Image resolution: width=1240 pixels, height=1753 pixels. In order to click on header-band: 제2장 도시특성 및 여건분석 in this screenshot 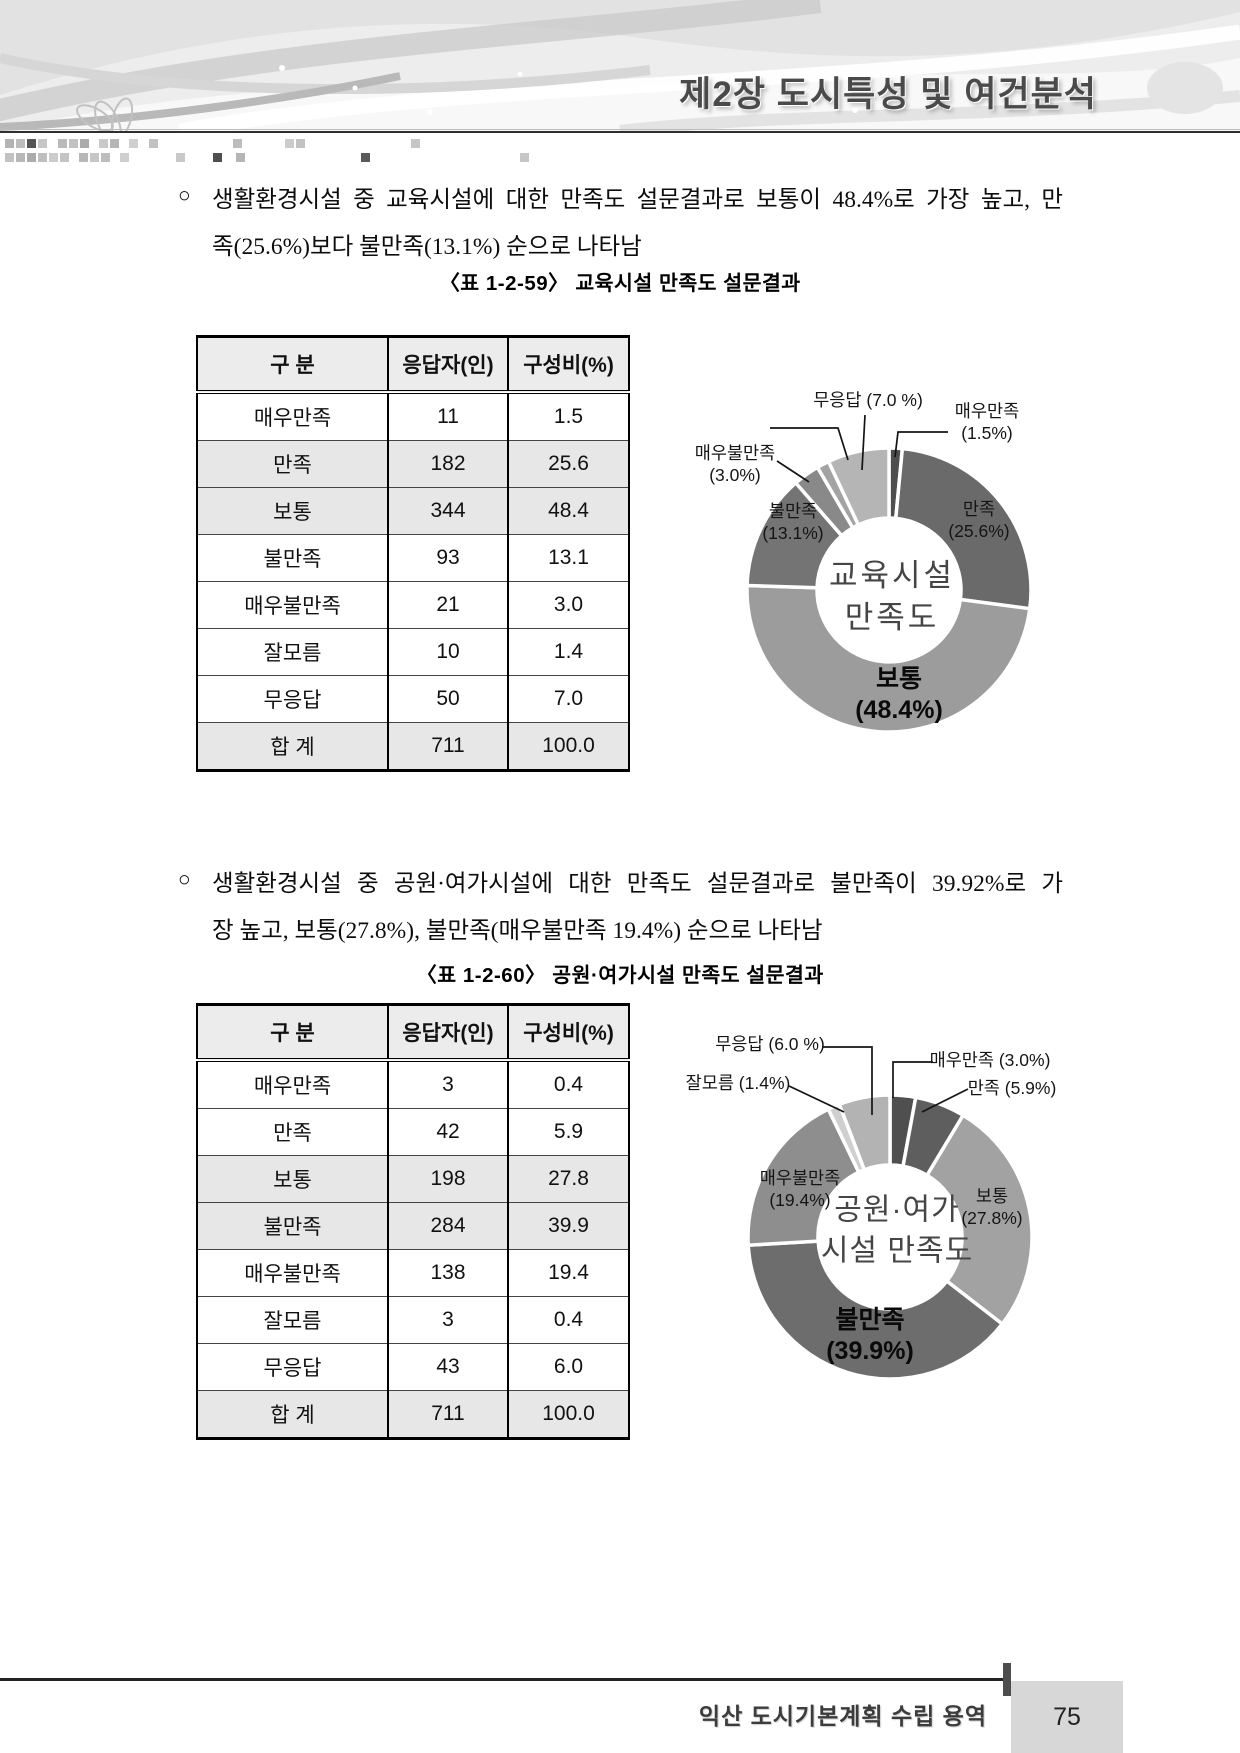, I will do `click(620, 65)`.